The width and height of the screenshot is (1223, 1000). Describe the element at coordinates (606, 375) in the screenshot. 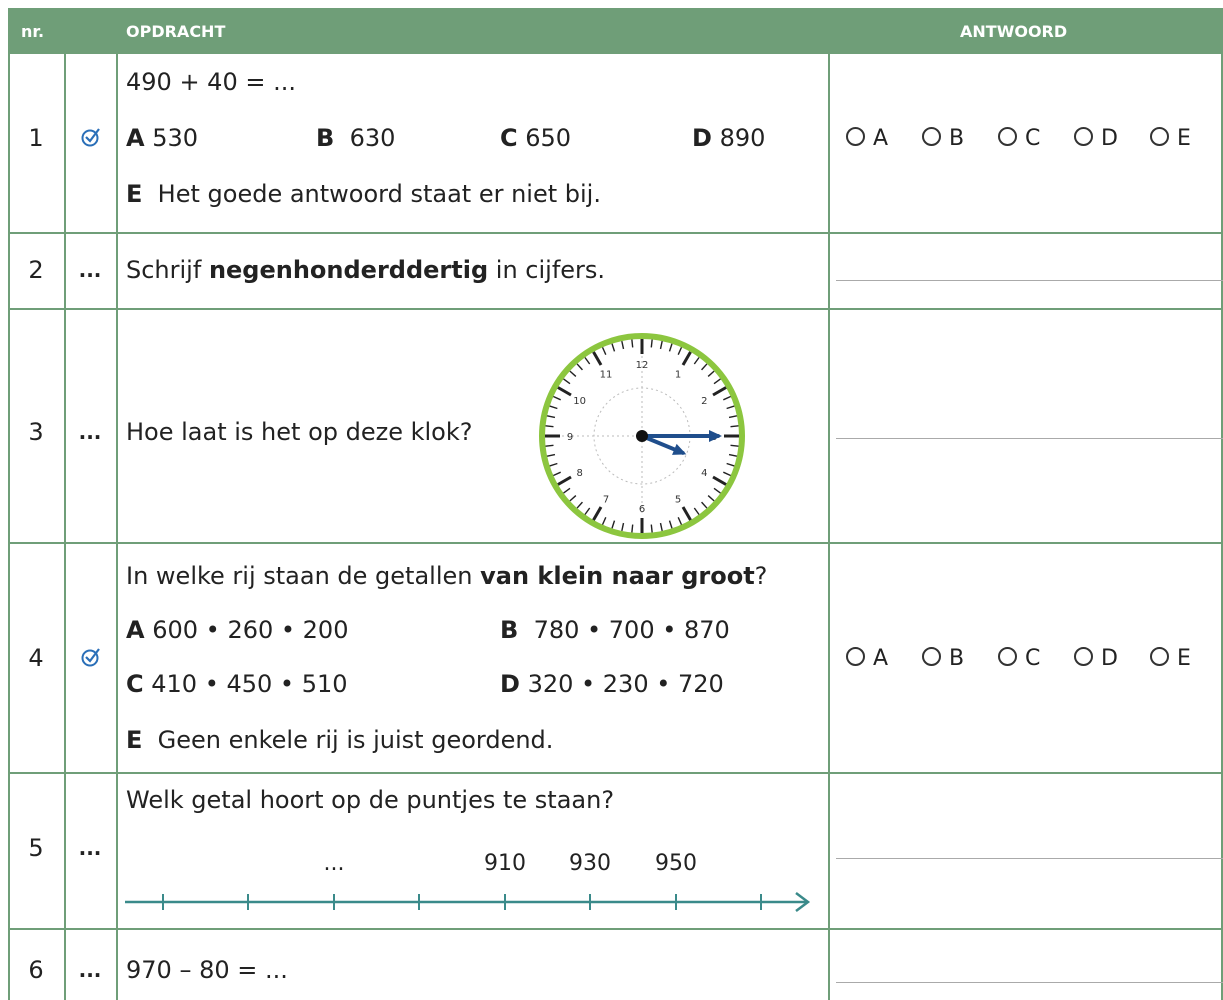

I see `clock-number: 11` at that location.